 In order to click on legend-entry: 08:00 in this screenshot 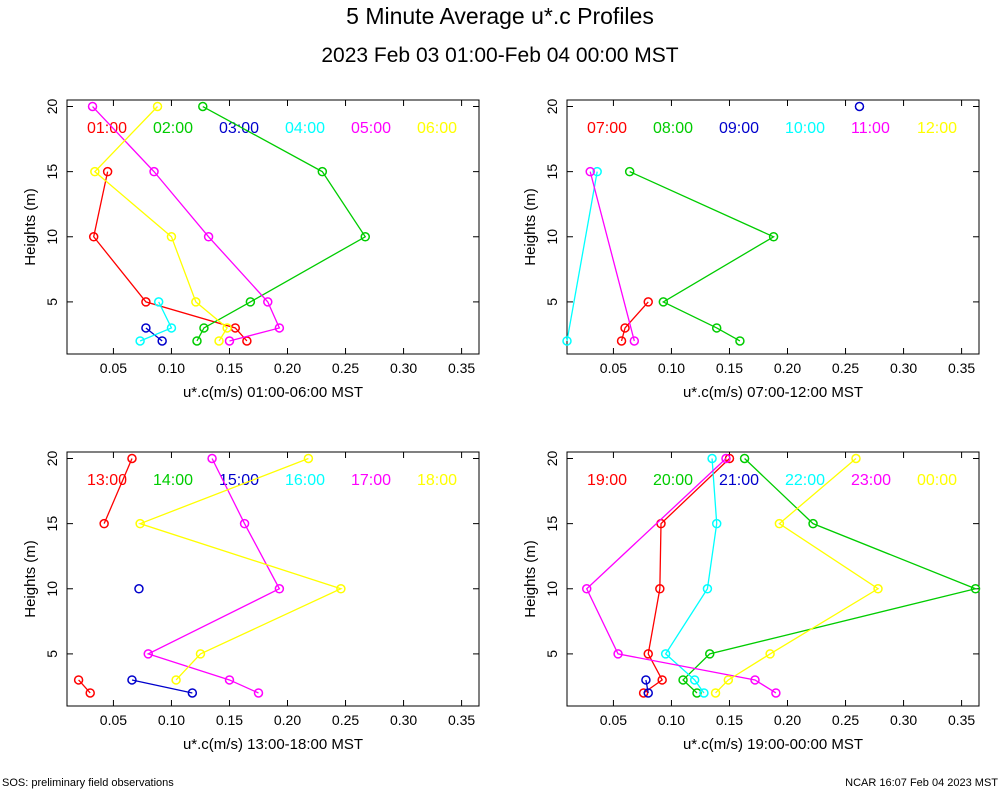, I will do `click(673, 128)`.